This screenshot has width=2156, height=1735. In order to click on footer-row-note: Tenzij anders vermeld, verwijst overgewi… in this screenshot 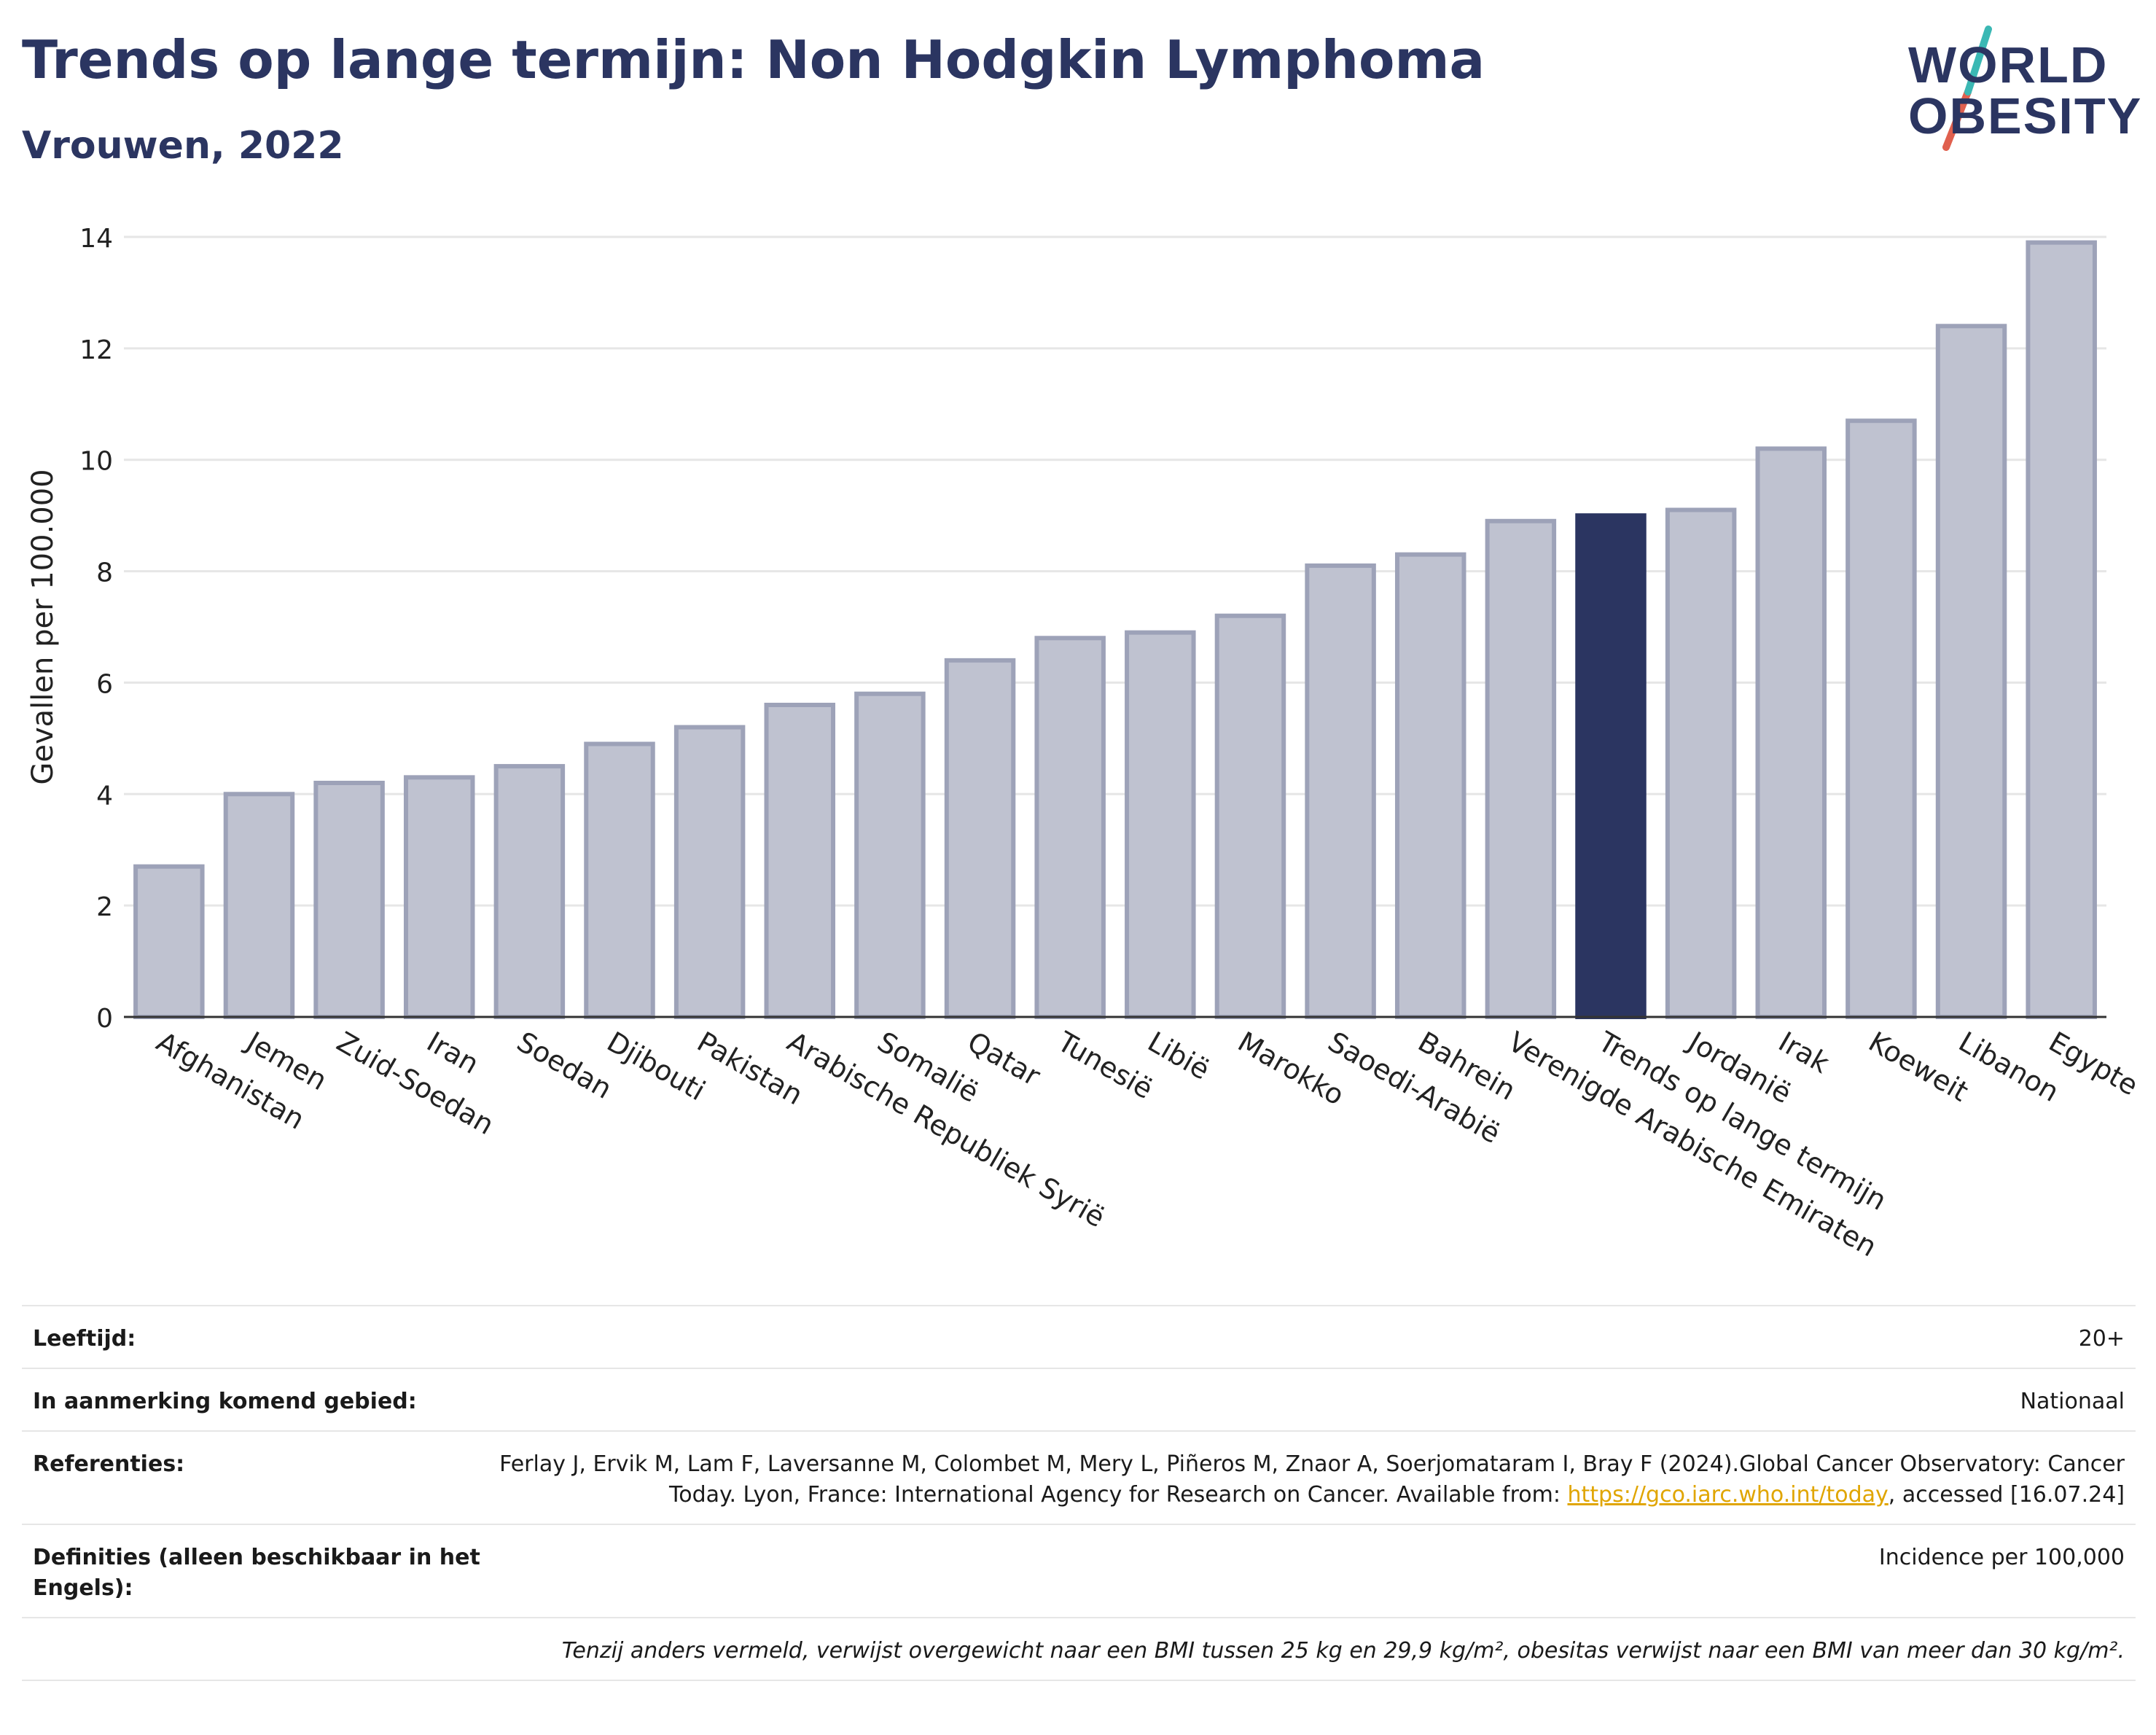, I will do `click(1079, 1649)`.